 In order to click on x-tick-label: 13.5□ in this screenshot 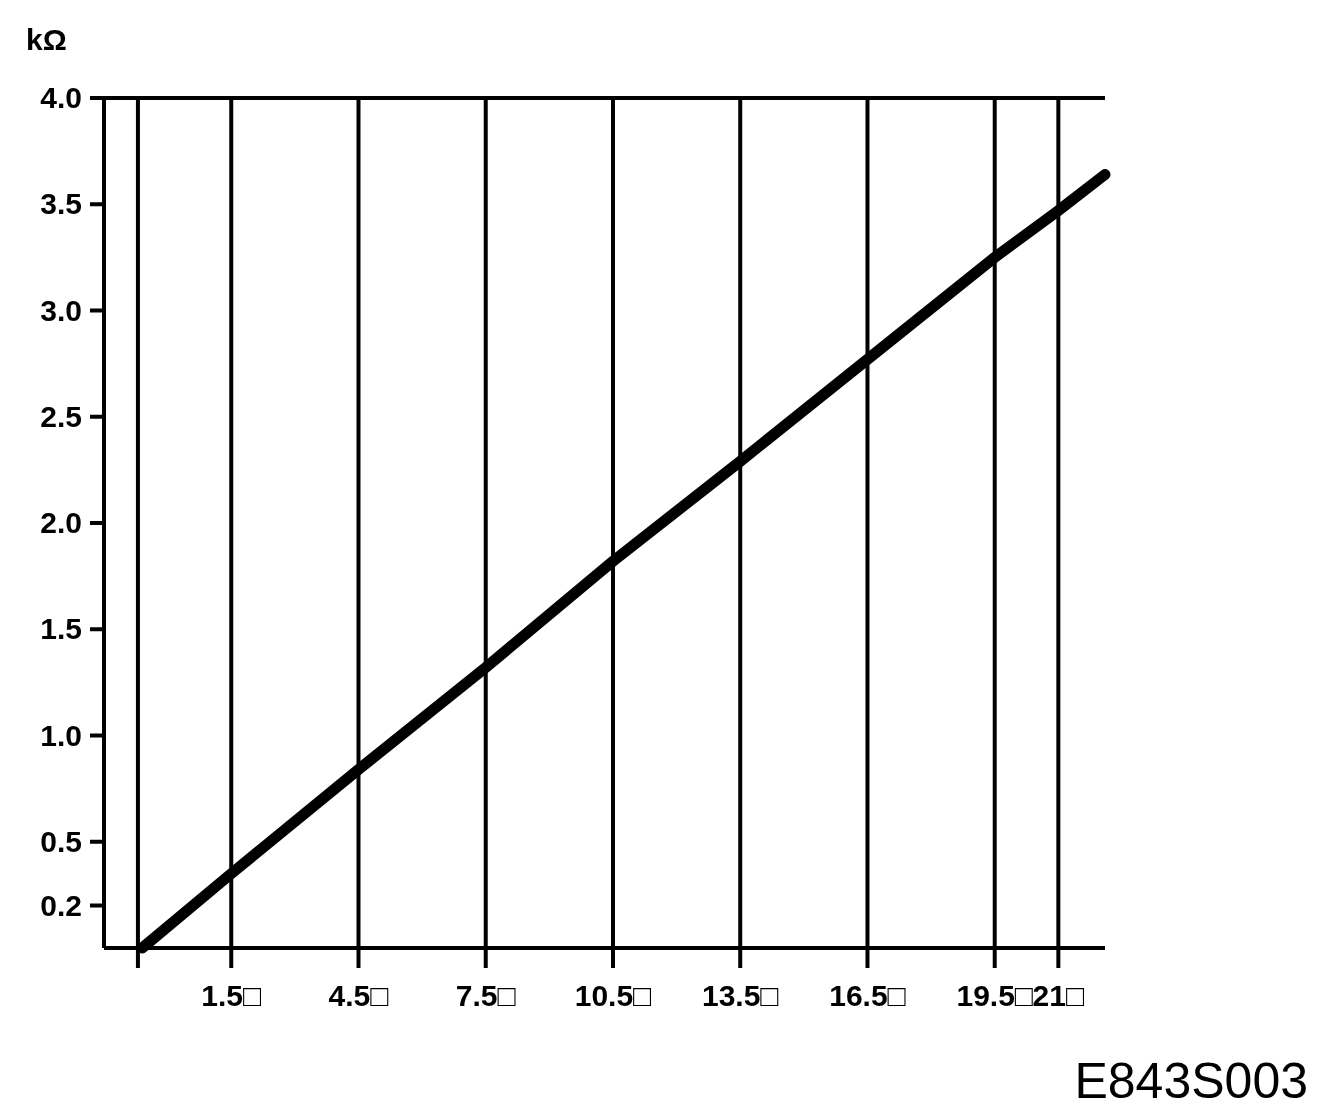, I will do `click(740, 995)`.